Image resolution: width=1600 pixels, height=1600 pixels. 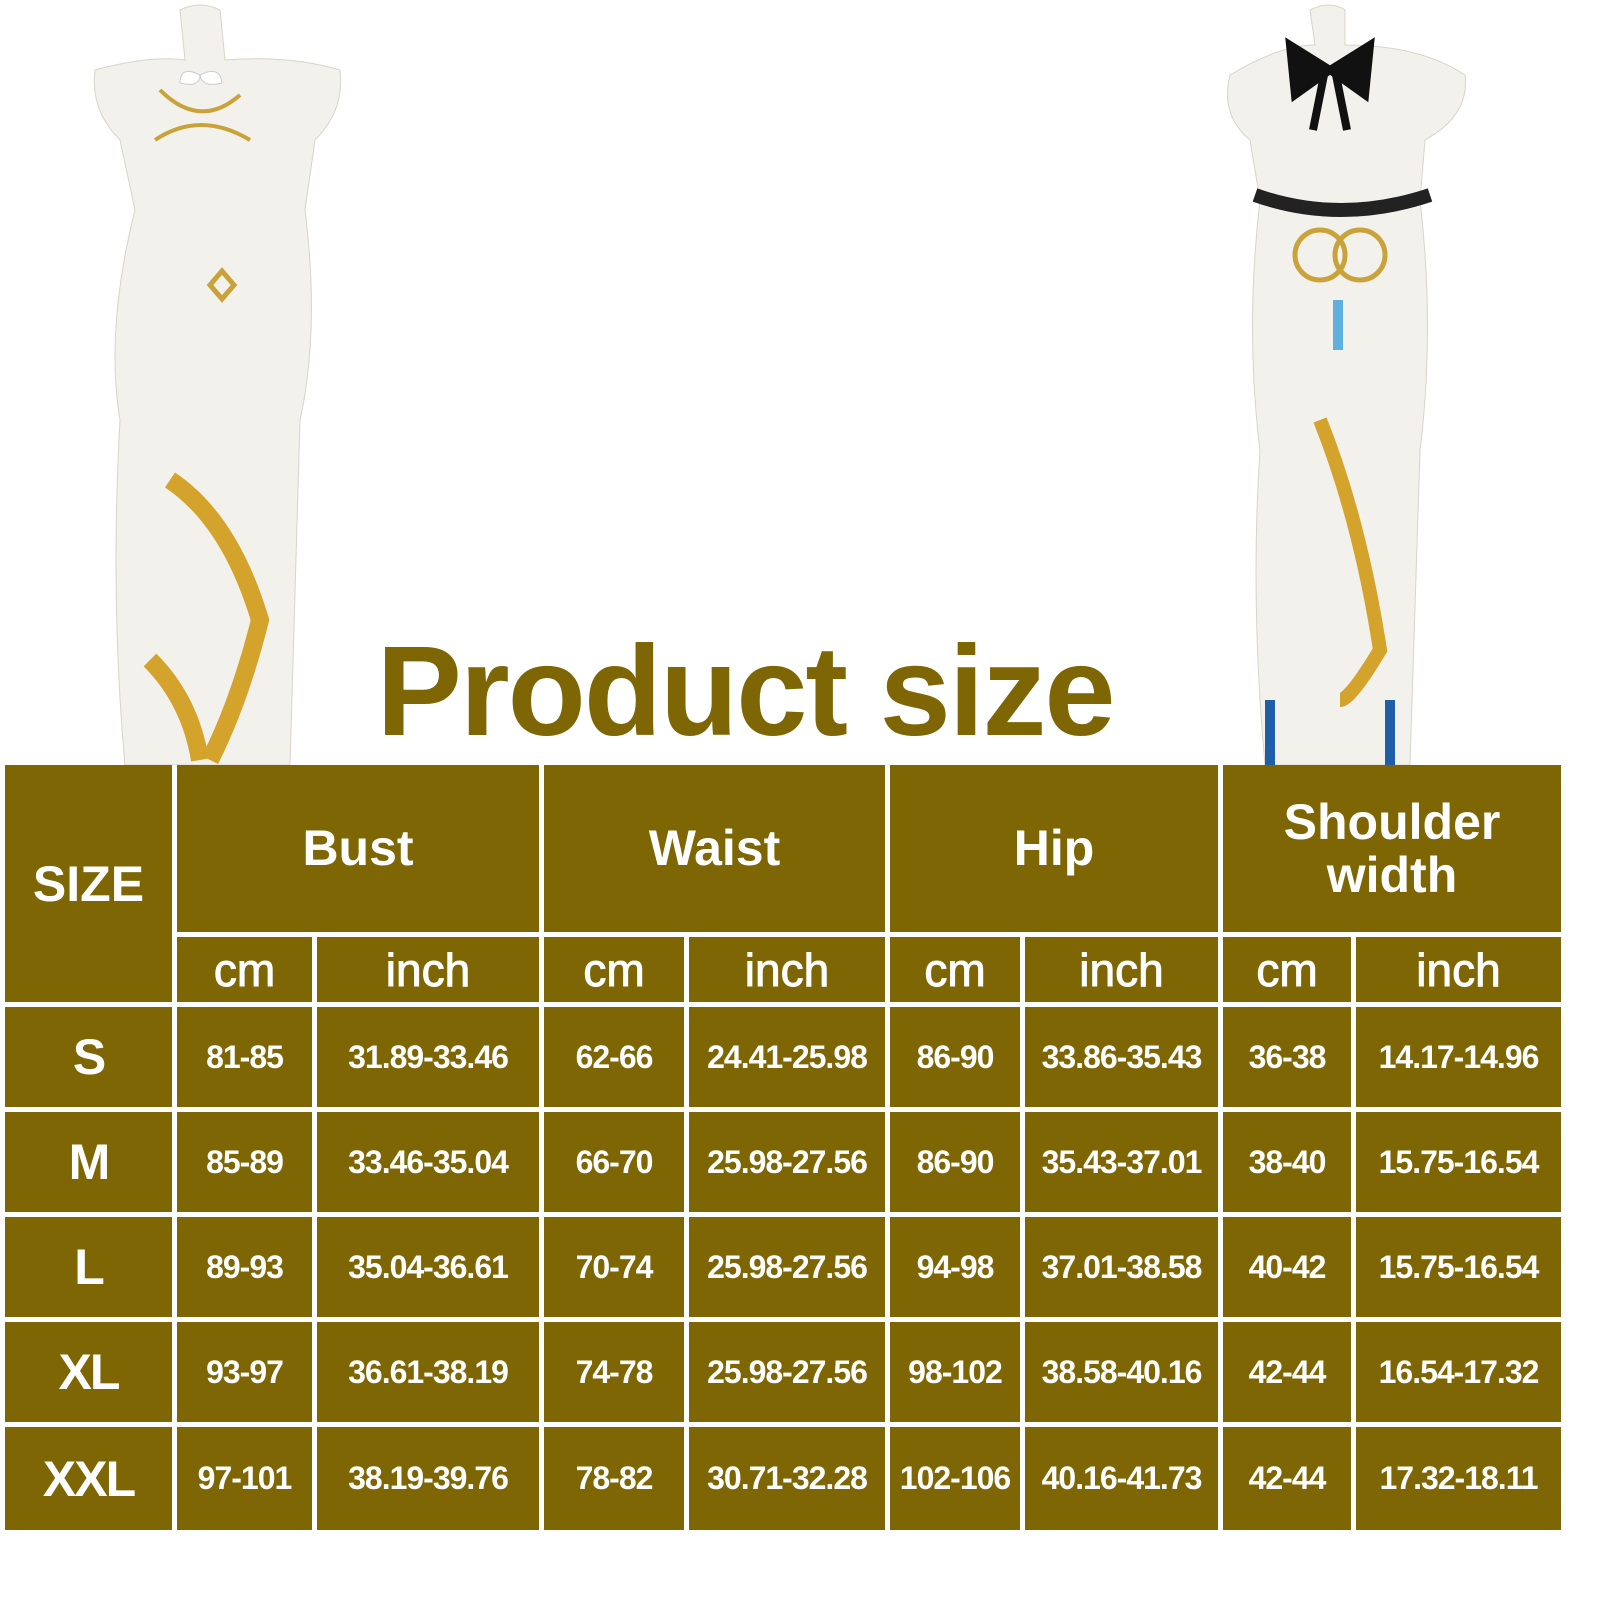 I want to click on waist-cm-cell: 62-66, so click(x=614, y=1057).